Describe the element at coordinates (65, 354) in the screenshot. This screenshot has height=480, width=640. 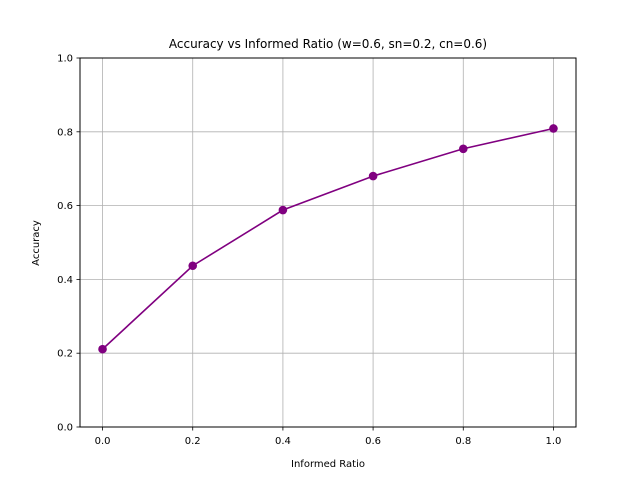
I see `y-tick-label: 0.2` at that location.